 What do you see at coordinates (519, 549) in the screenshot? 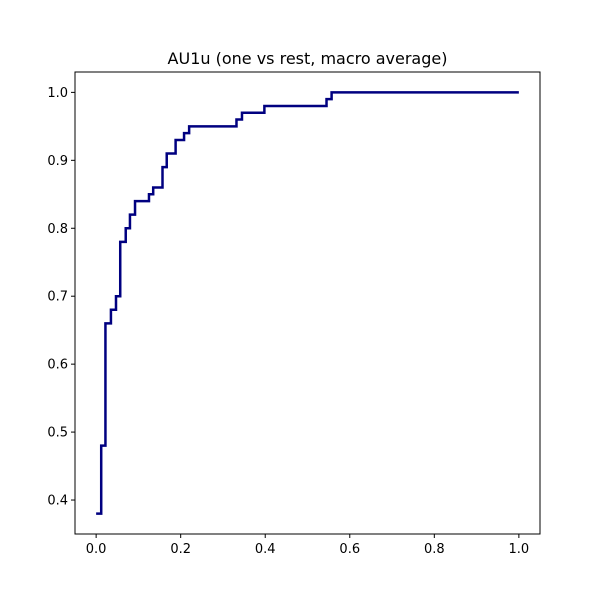
I see `x-tick-label: 1.0` at bounding box center [519, 549].